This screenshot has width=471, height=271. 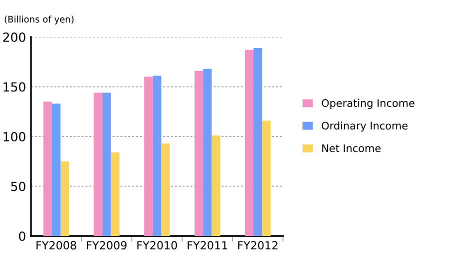 I want to click on legend-label: Operating Income, so click(x=368, y=104).